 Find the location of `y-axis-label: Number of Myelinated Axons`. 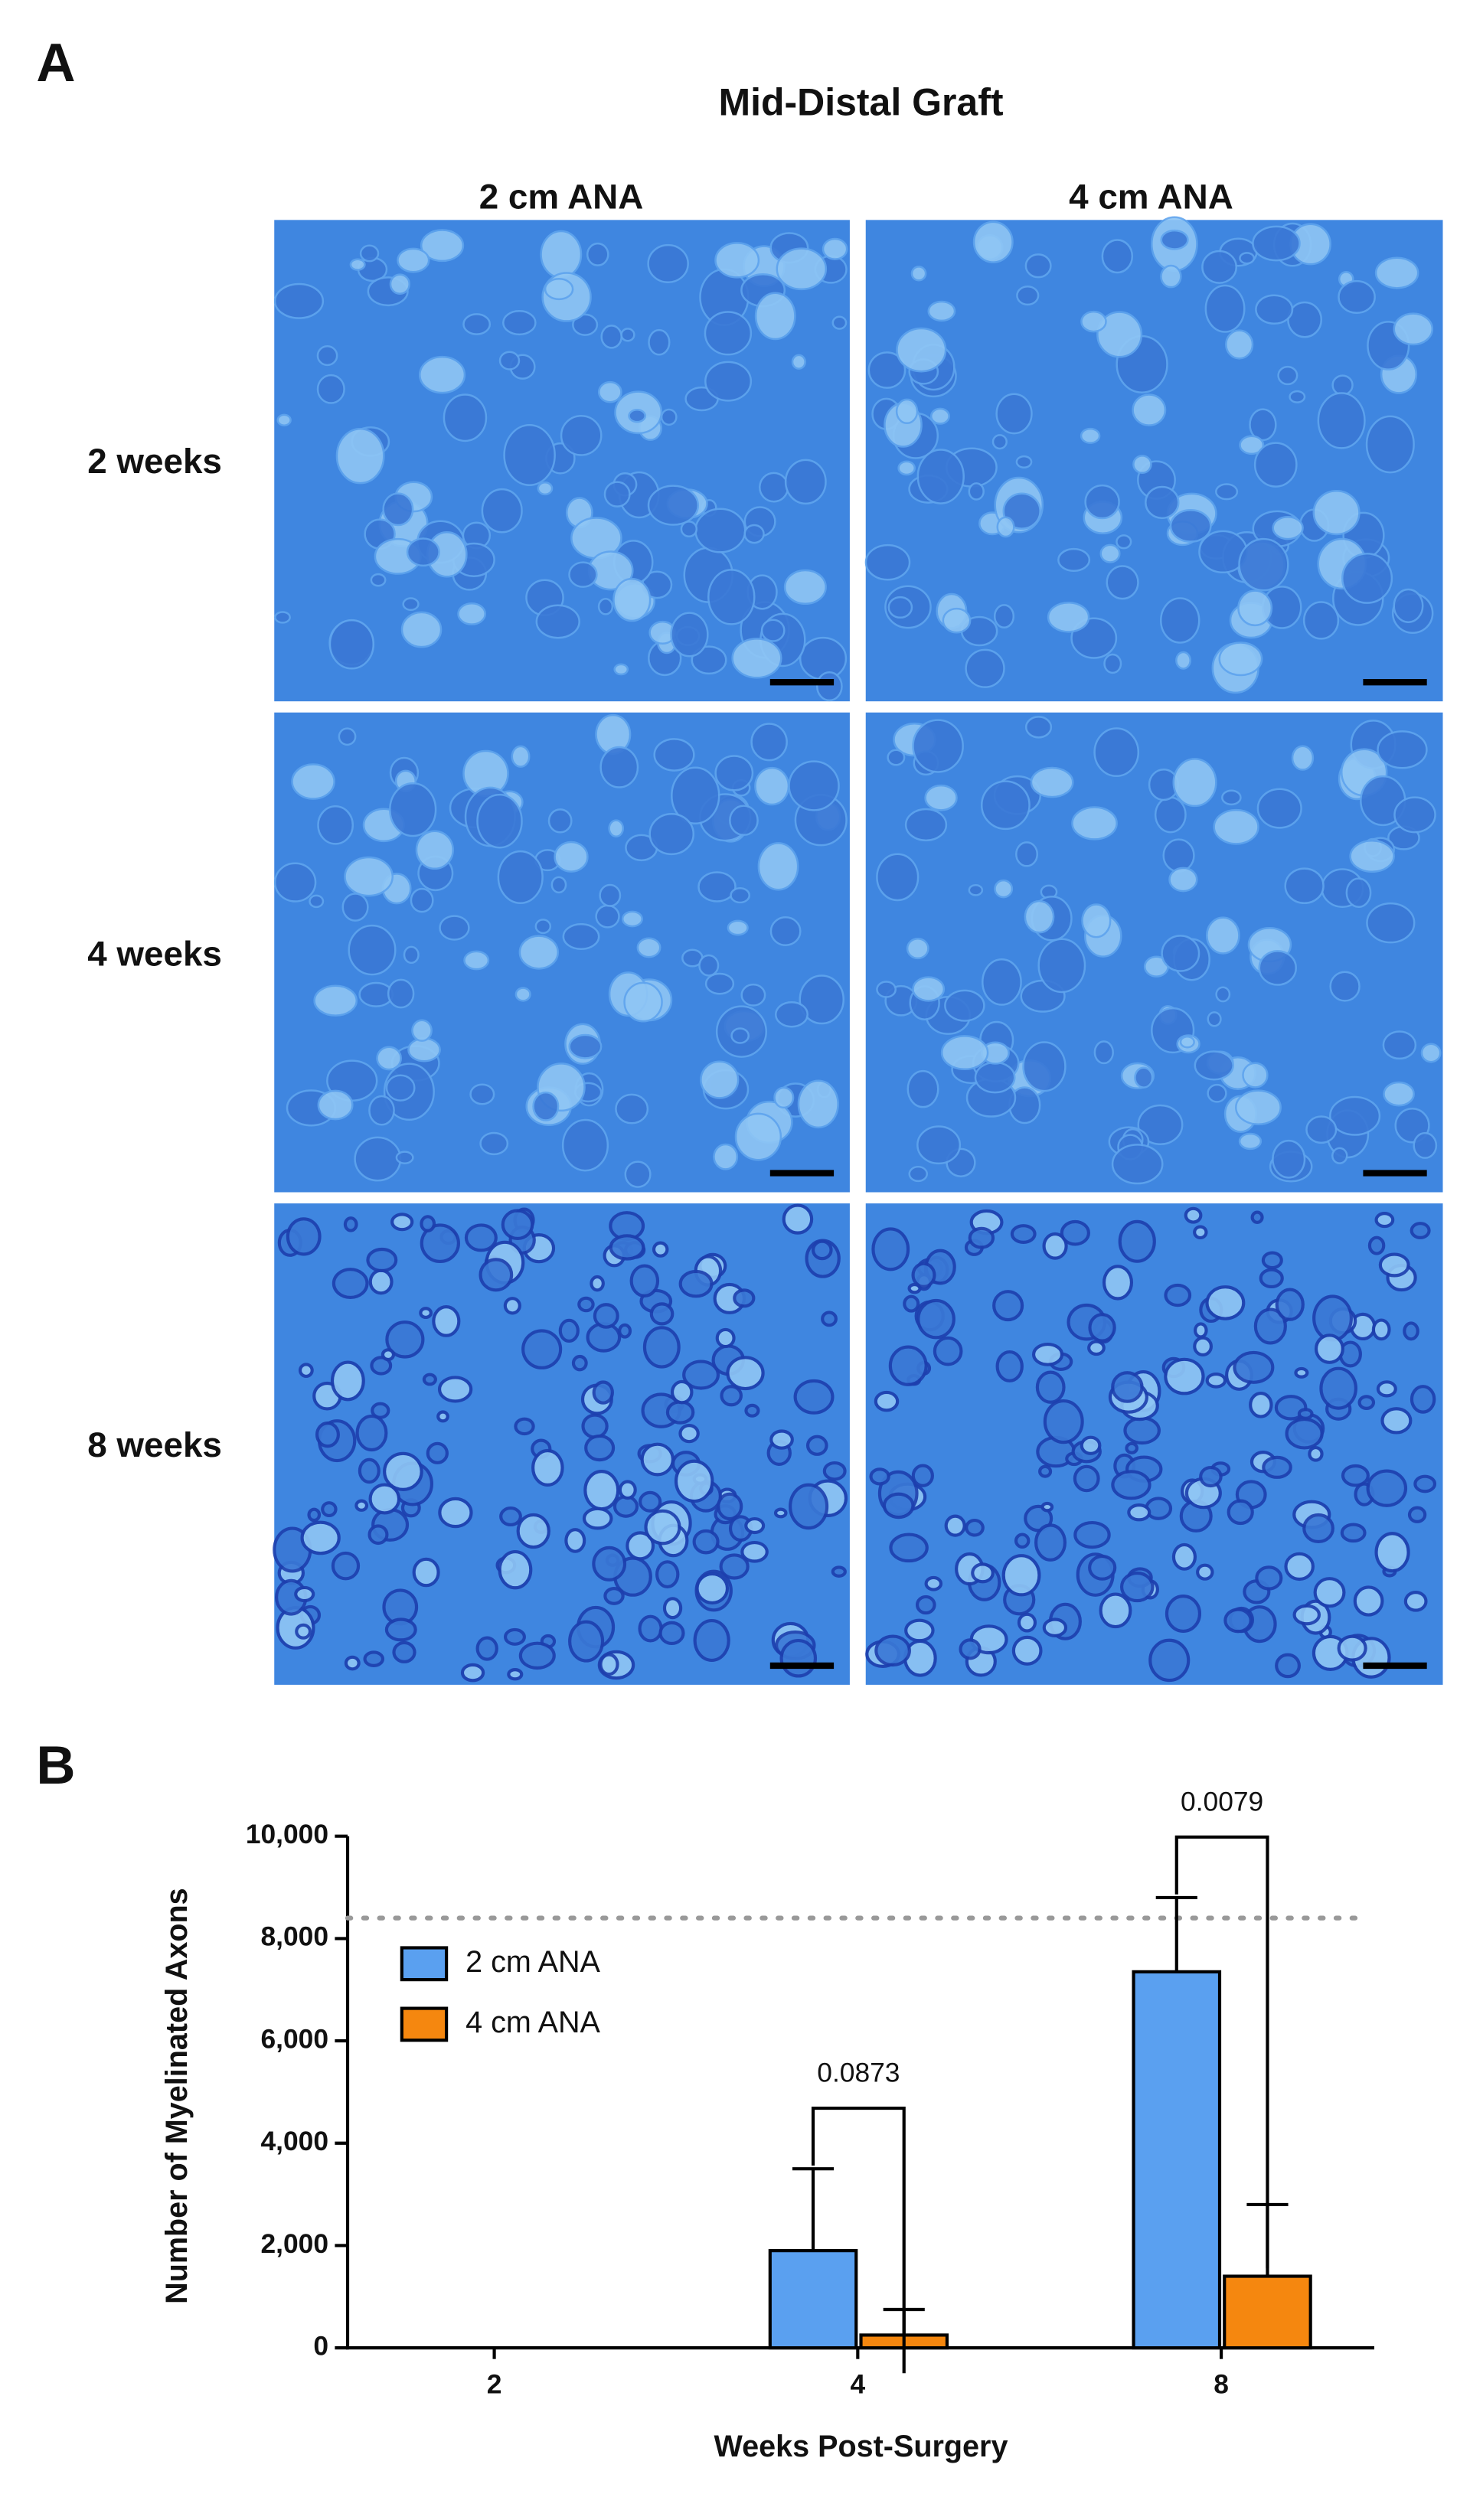

y-axis-label: Number of Myelinated Axons is located at coordinates (177, 2095).